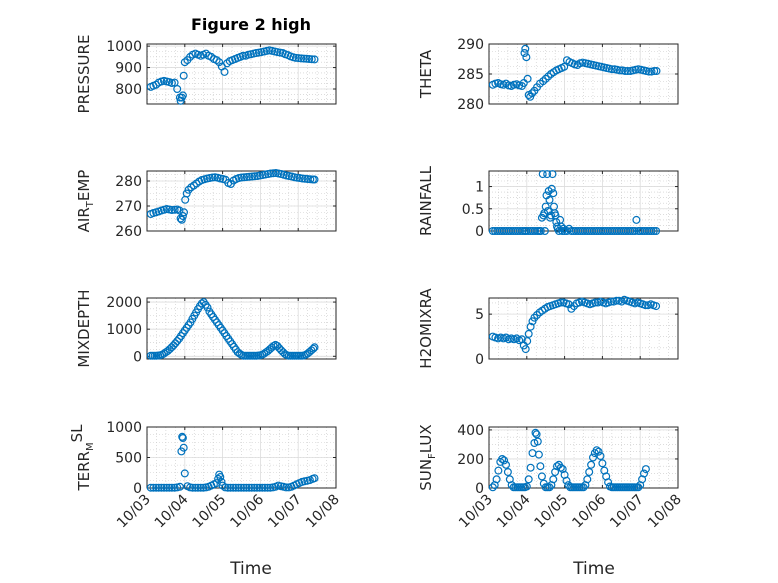 The height and width of the screenshot is (583, 778). Describe the element at coordinates (124, 303) in the screenshot. I see `y-tick-label: 2000` at that location.